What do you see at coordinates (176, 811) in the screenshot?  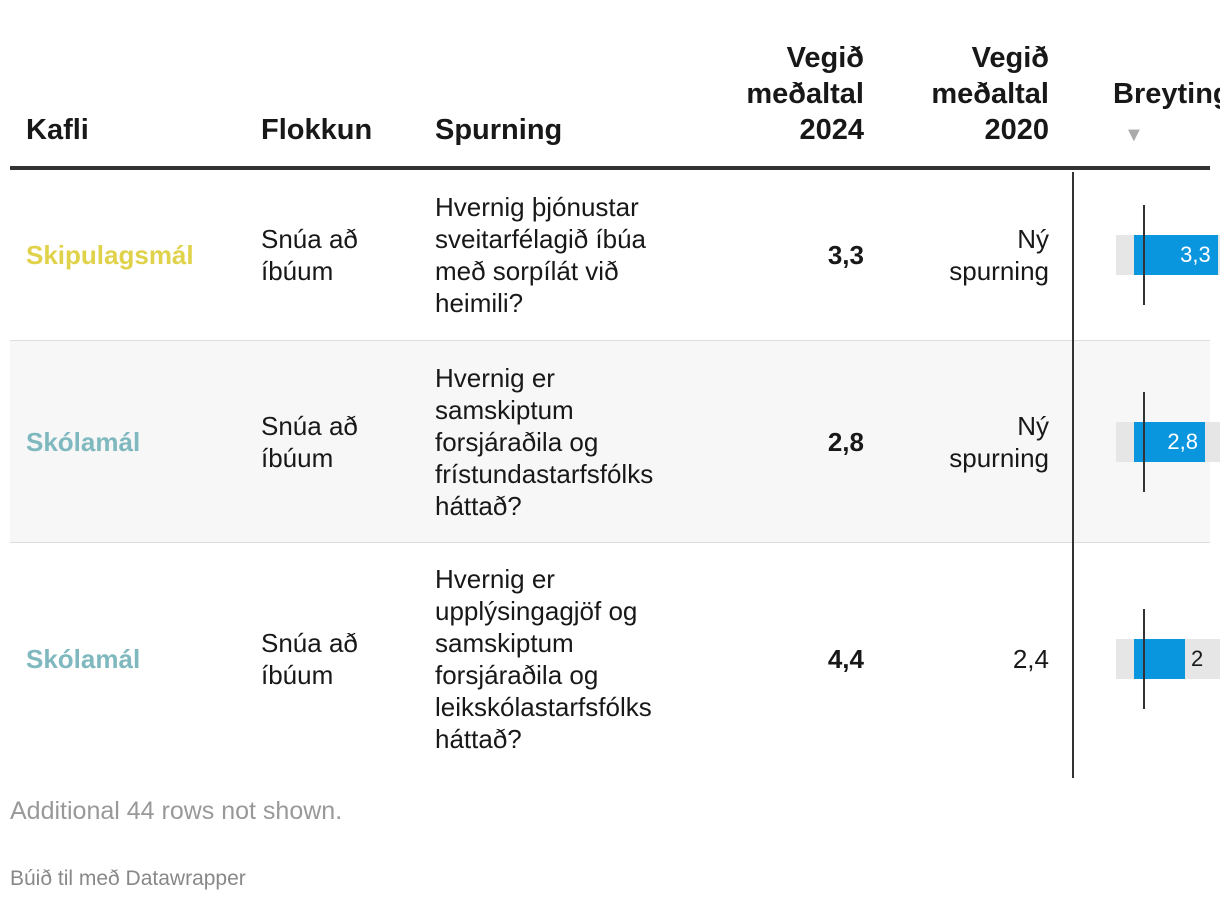 I see `rows-not-shown-note: Additional 44 rows not shown.` at bounding box center [176, 811].